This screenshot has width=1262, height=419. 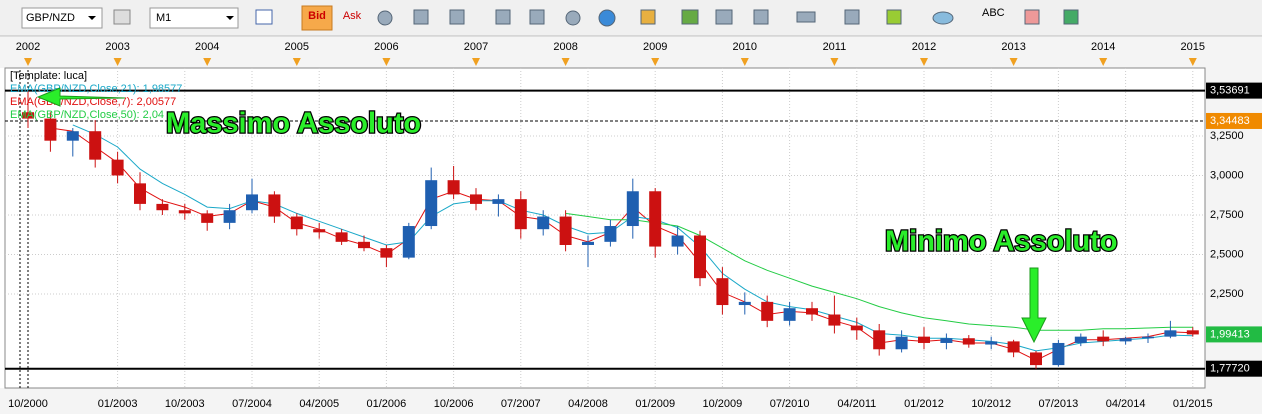 What do you see at coordinates (297, 47) in the screenshot?
I see `year-label: 2005` at bounding box center [297, 47].